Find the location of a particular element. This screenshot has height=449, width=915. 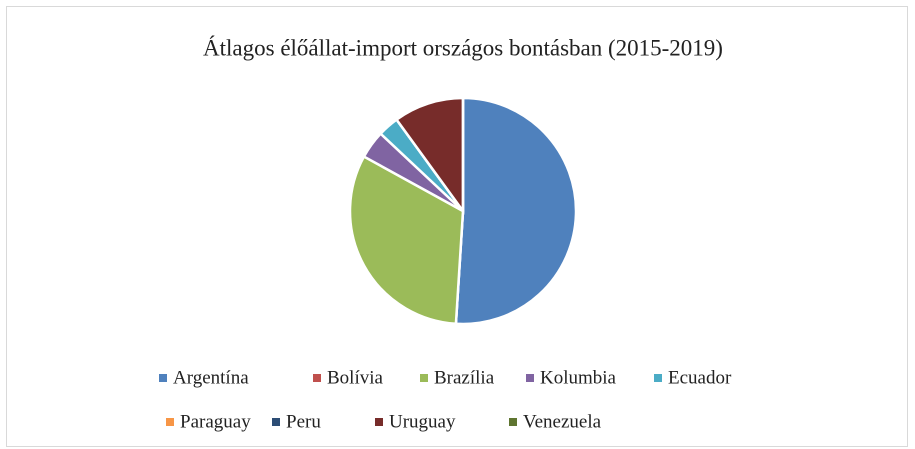

legend-label: Brazília is located at coordinates (464, 377).